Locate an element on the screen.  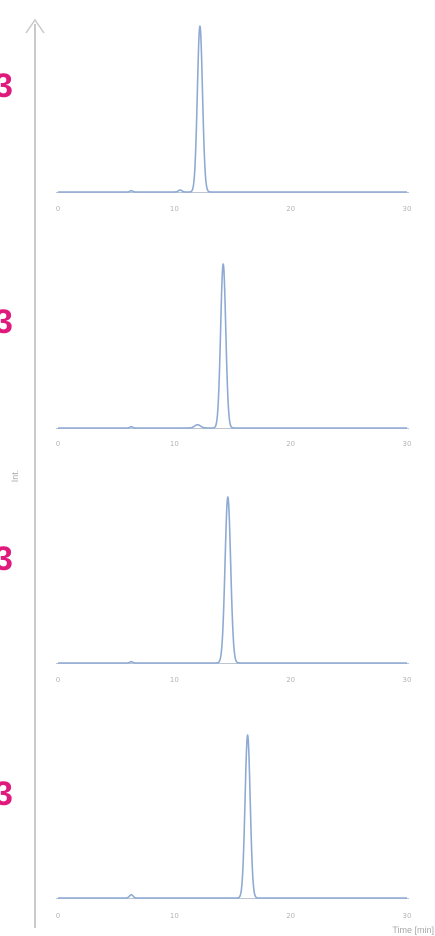
x-axis-label: Time [min] is located at coordinates (413, 930).